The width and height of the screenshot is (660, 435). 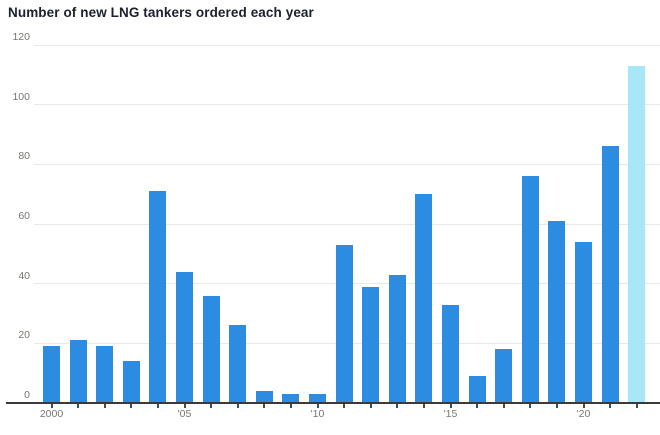 I want to click on bar-2020, so click(x=583, y=322).